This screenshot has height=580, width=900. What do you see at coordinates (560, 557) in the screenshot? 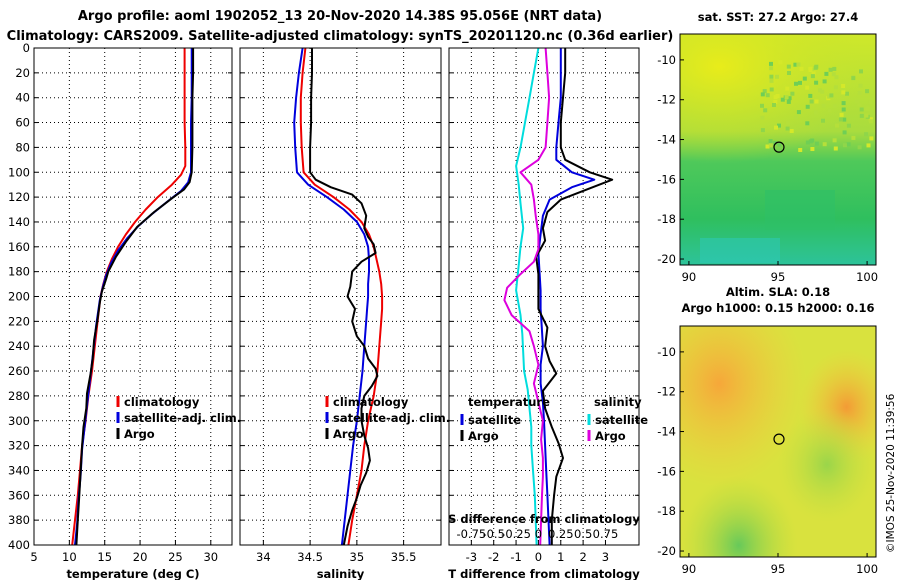
I see `x-tick-label: 1` at bounding box center [560, 557].